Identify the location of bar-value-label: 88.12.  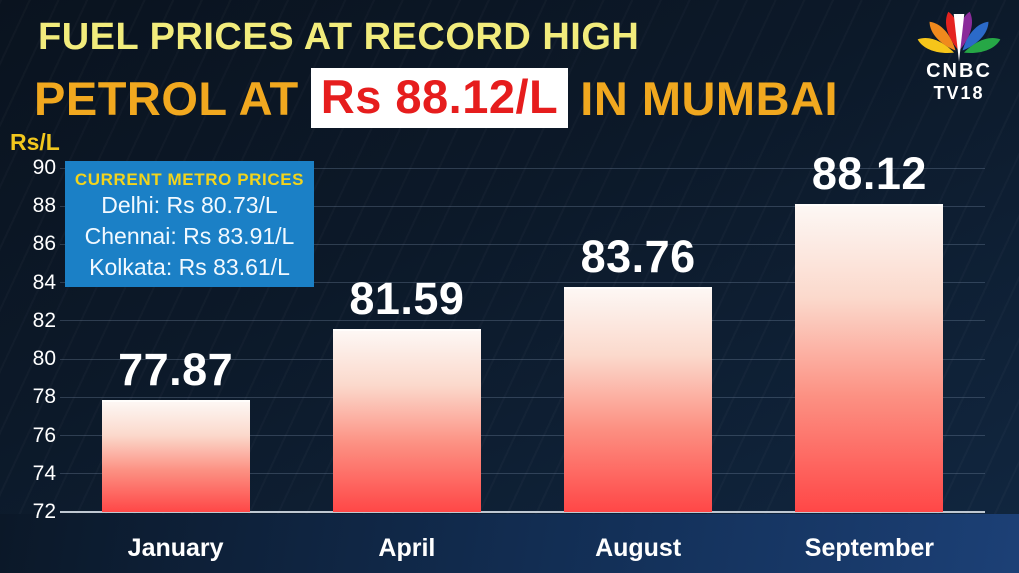
(869, 173).